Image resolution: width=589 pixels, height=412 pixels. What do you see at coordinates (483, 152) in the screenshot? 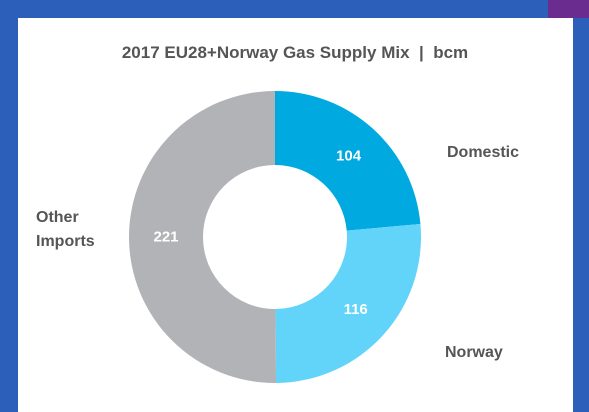
I see `category-label: Domestic` at bounding box center [483, 152].